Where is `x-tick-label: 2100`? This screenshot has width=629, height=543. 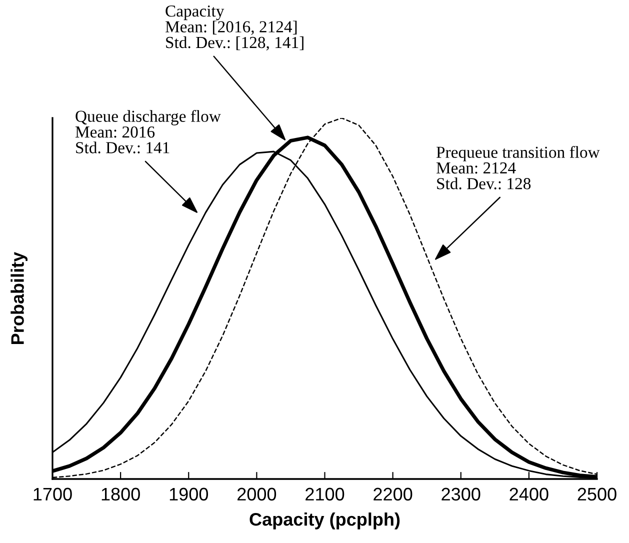 x-tick-label: 2100 is located at coordinates (325, 494).